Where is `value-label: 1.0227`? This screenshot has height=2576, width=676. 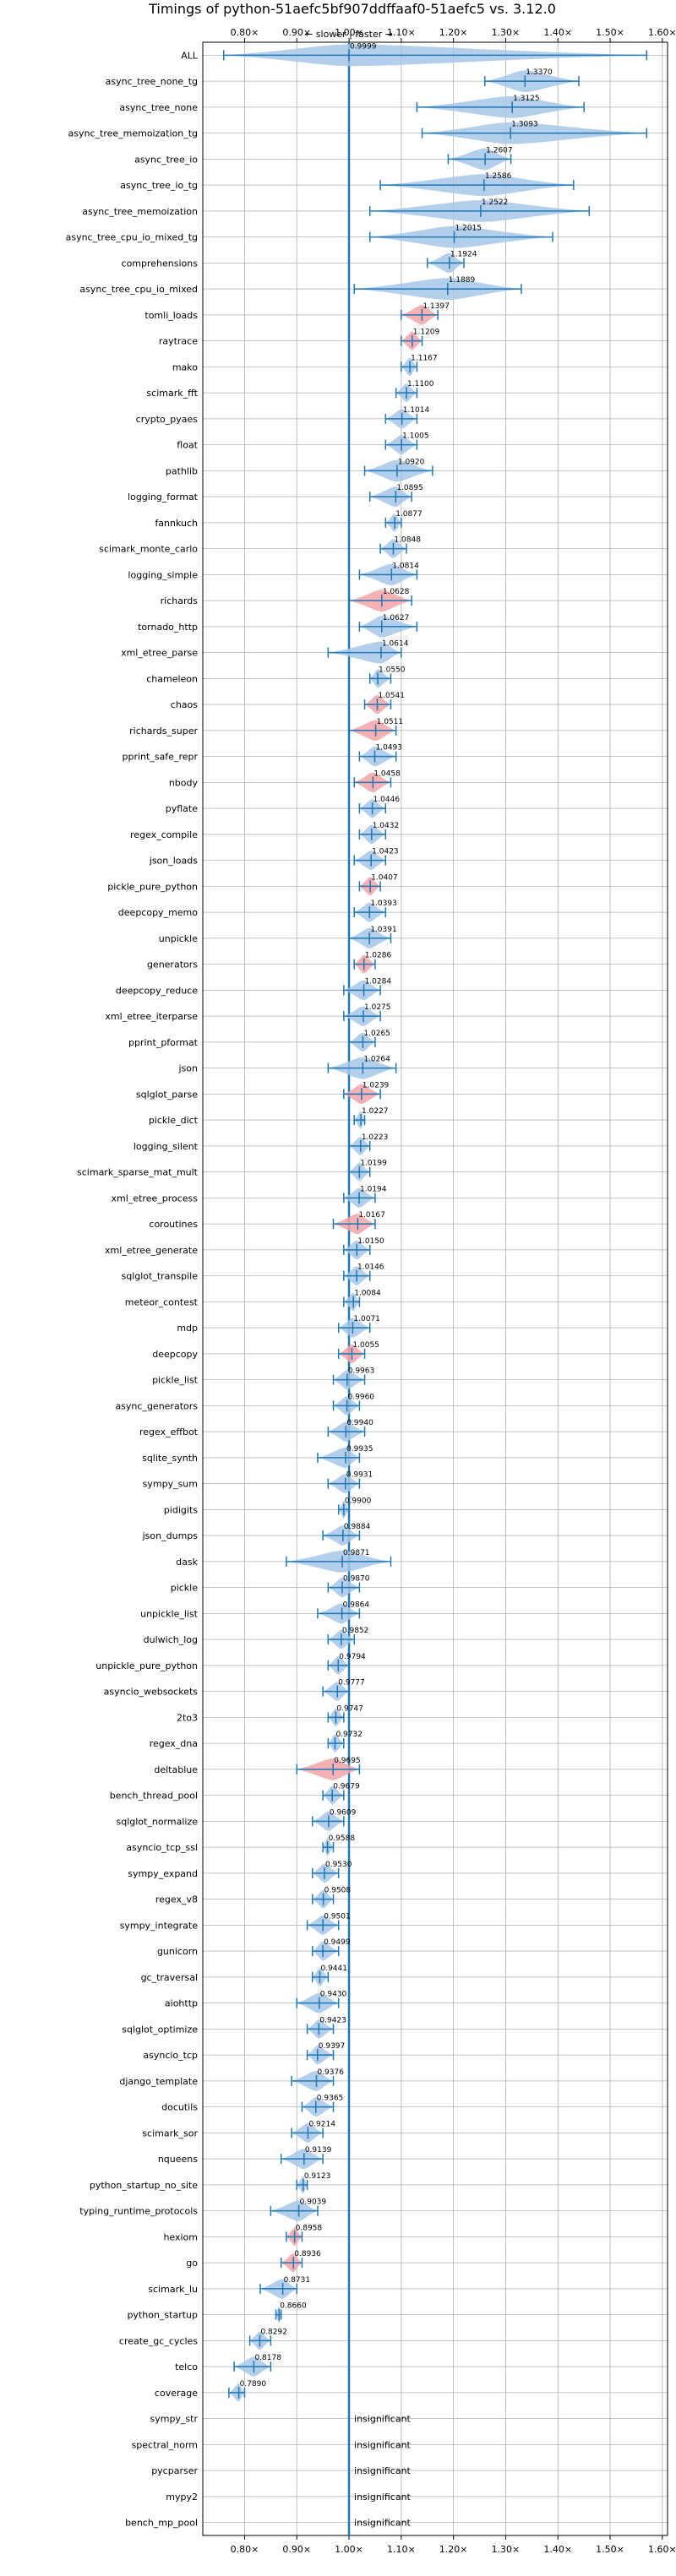
value-label: 1.0227 is located at coordinates (375, 1111).